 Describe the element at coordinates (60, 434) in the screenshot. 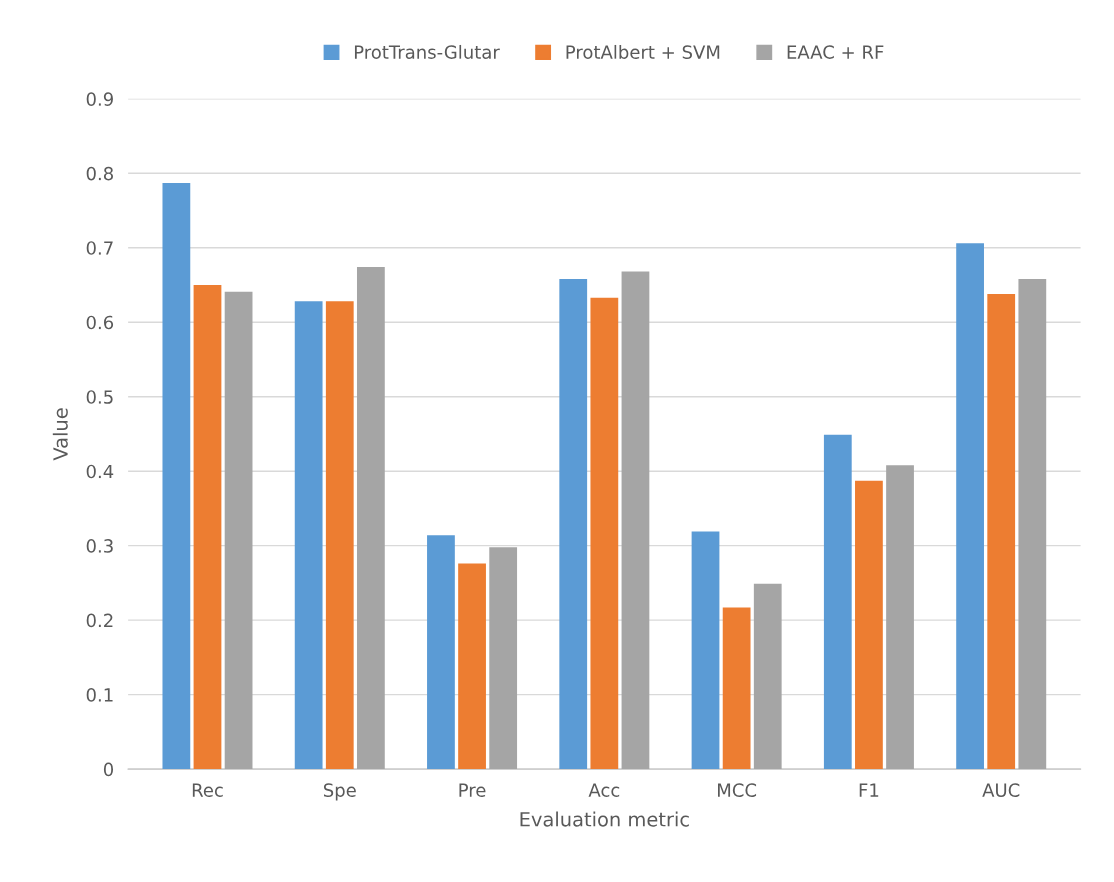

I see `y-axis-title: Value` at that location.